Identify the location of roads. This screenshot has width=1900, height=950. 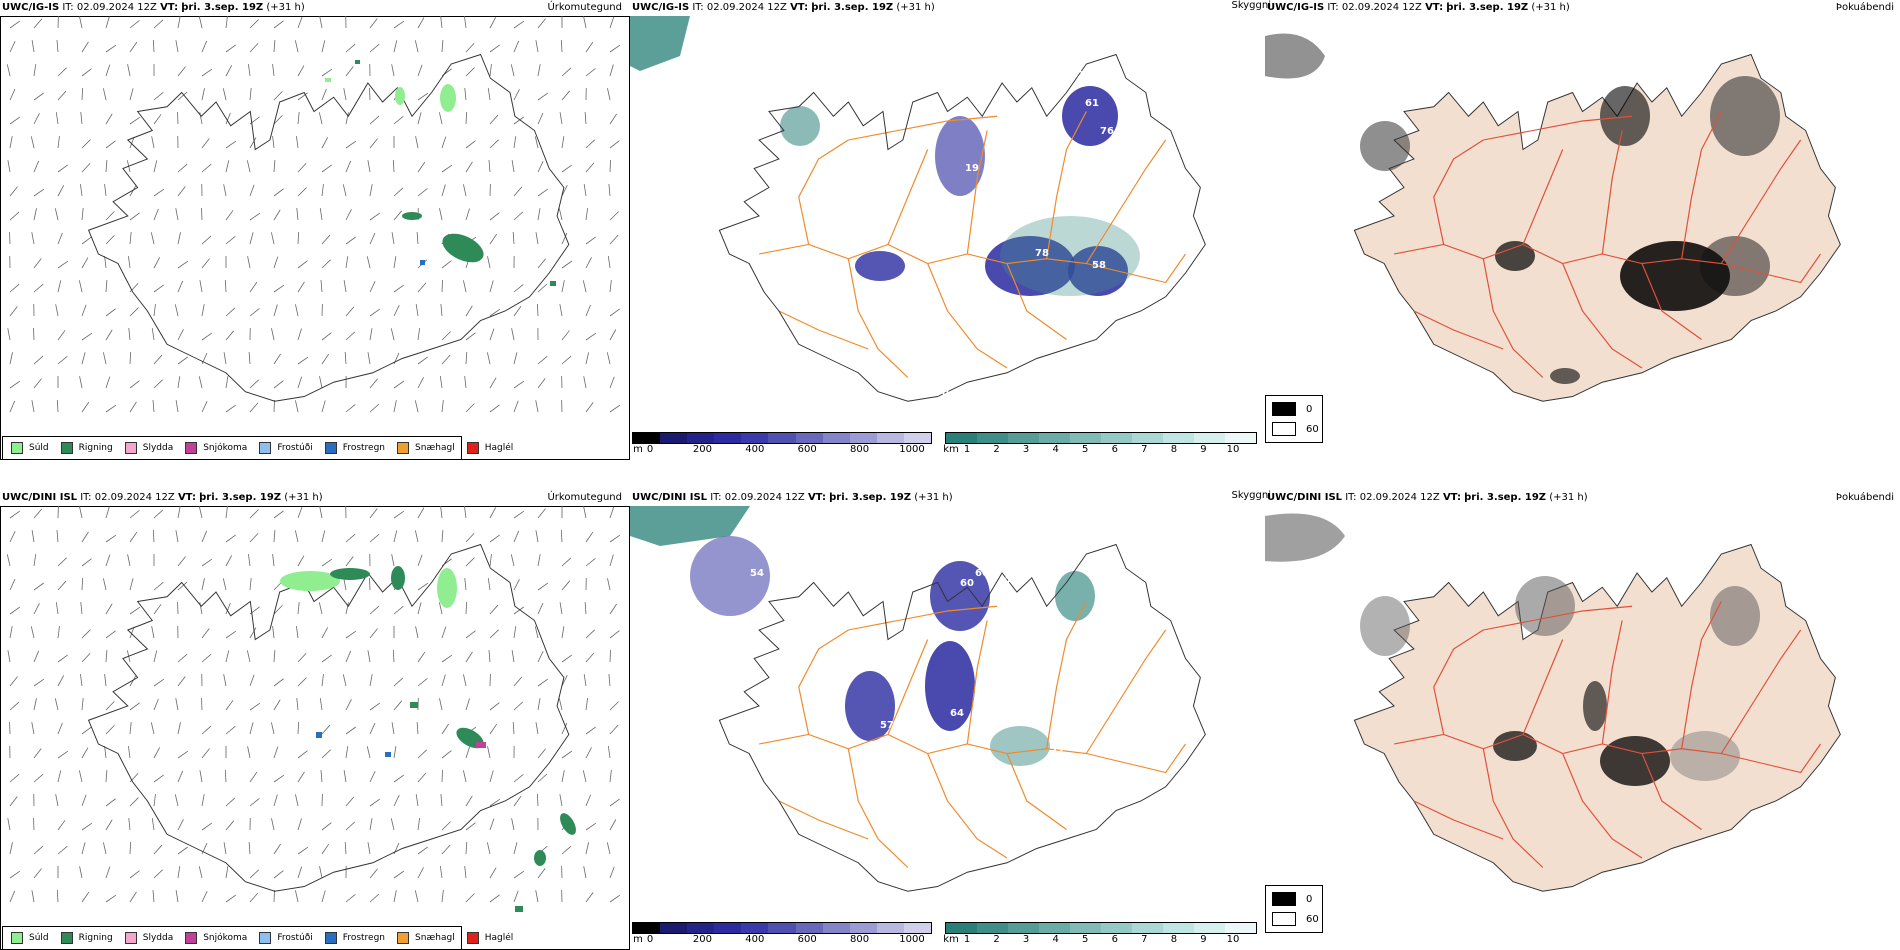
(1607, 734).